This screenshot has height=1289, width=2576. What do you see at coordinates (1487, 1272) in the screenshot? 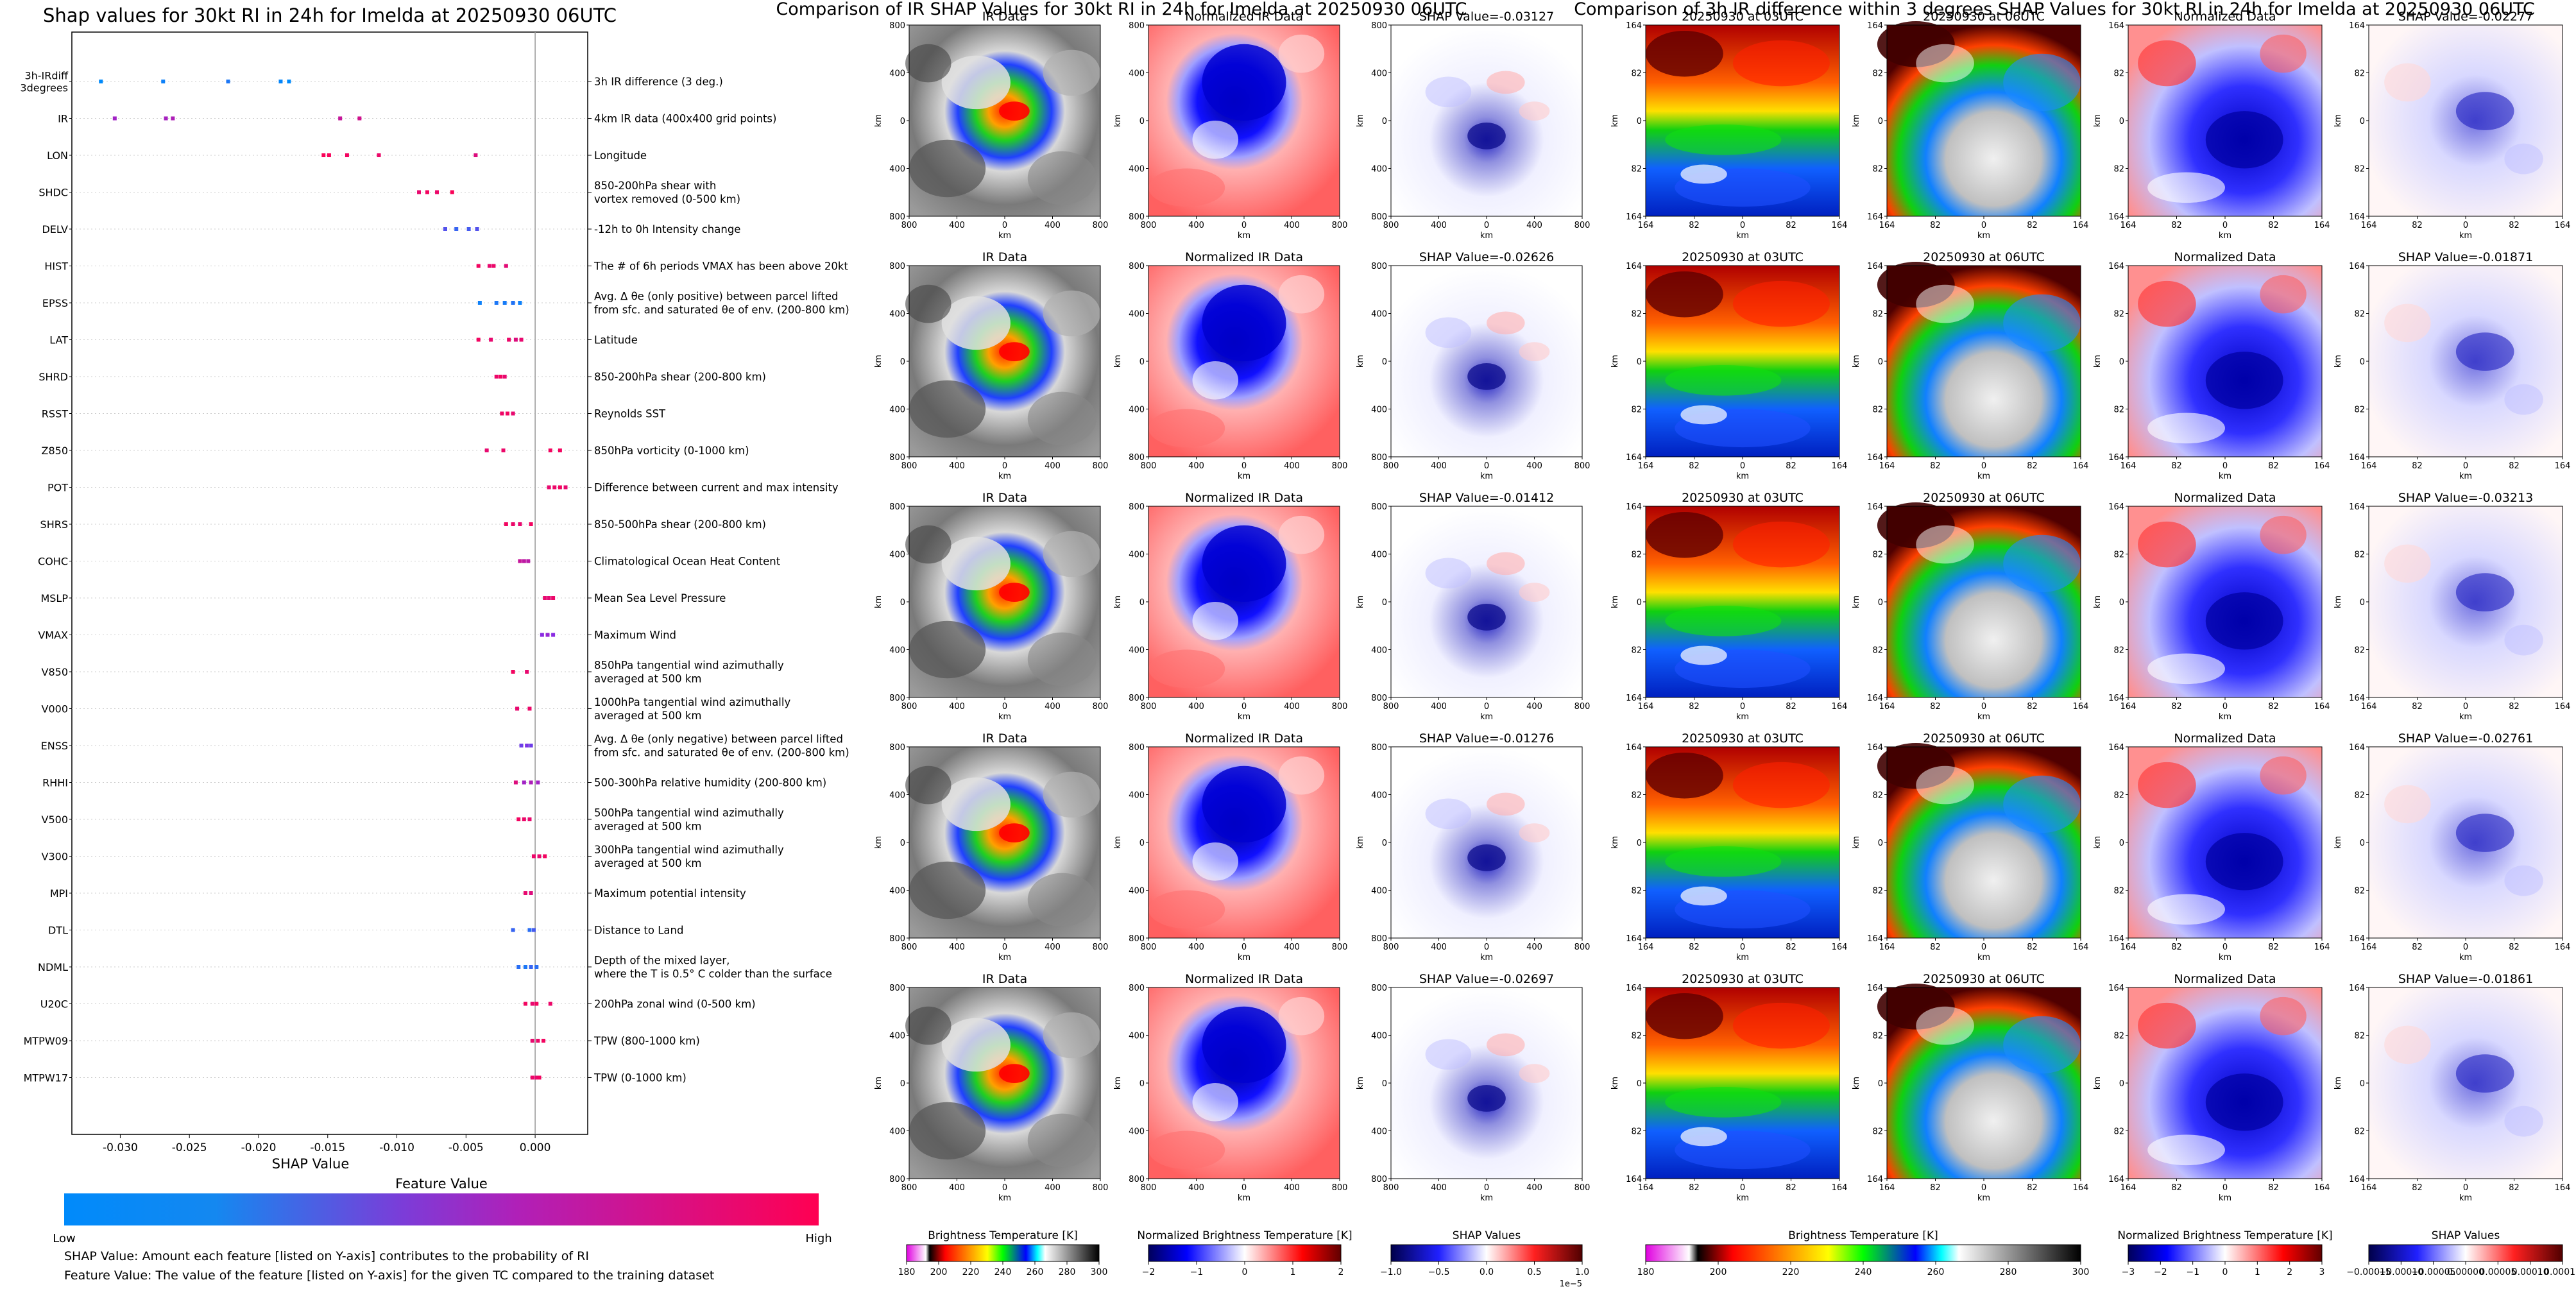
I see `colorbar-tick-label: 0.0` at bounding box center [1487, 1272].